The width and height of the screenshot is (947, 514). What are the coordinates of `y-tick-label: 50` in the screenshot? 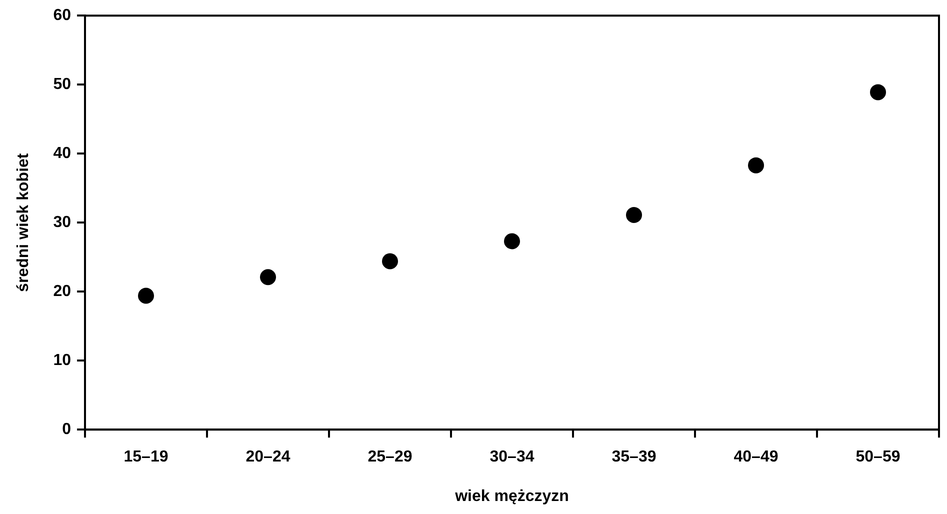 It's located at (62, 85).